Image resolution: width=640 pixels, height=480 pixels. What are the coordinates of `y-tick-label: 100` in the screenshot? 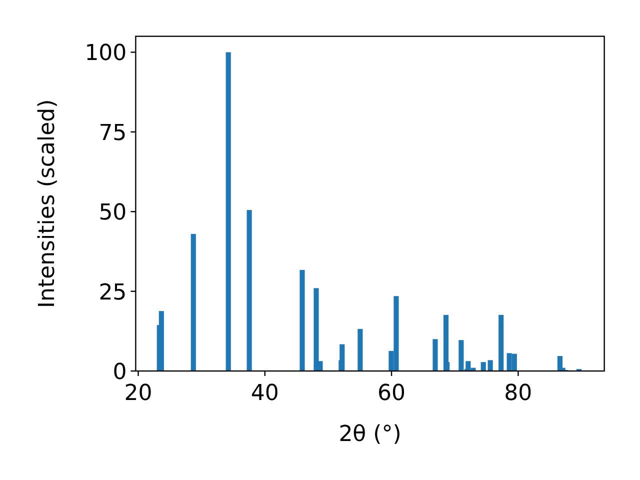 It's located at (105, 53).